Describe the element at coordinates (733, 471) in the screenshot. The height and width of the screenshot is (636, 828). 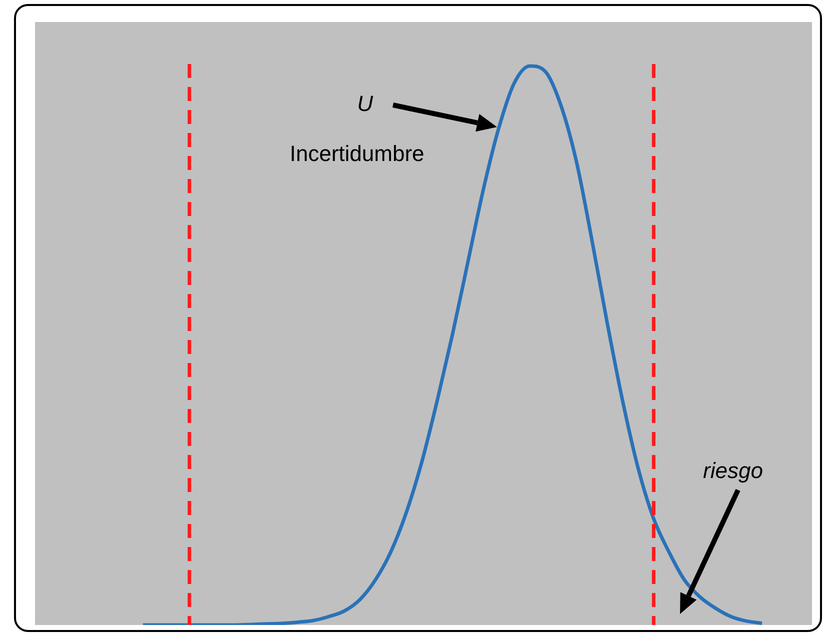
I see `annotation: riesgo` at that location.